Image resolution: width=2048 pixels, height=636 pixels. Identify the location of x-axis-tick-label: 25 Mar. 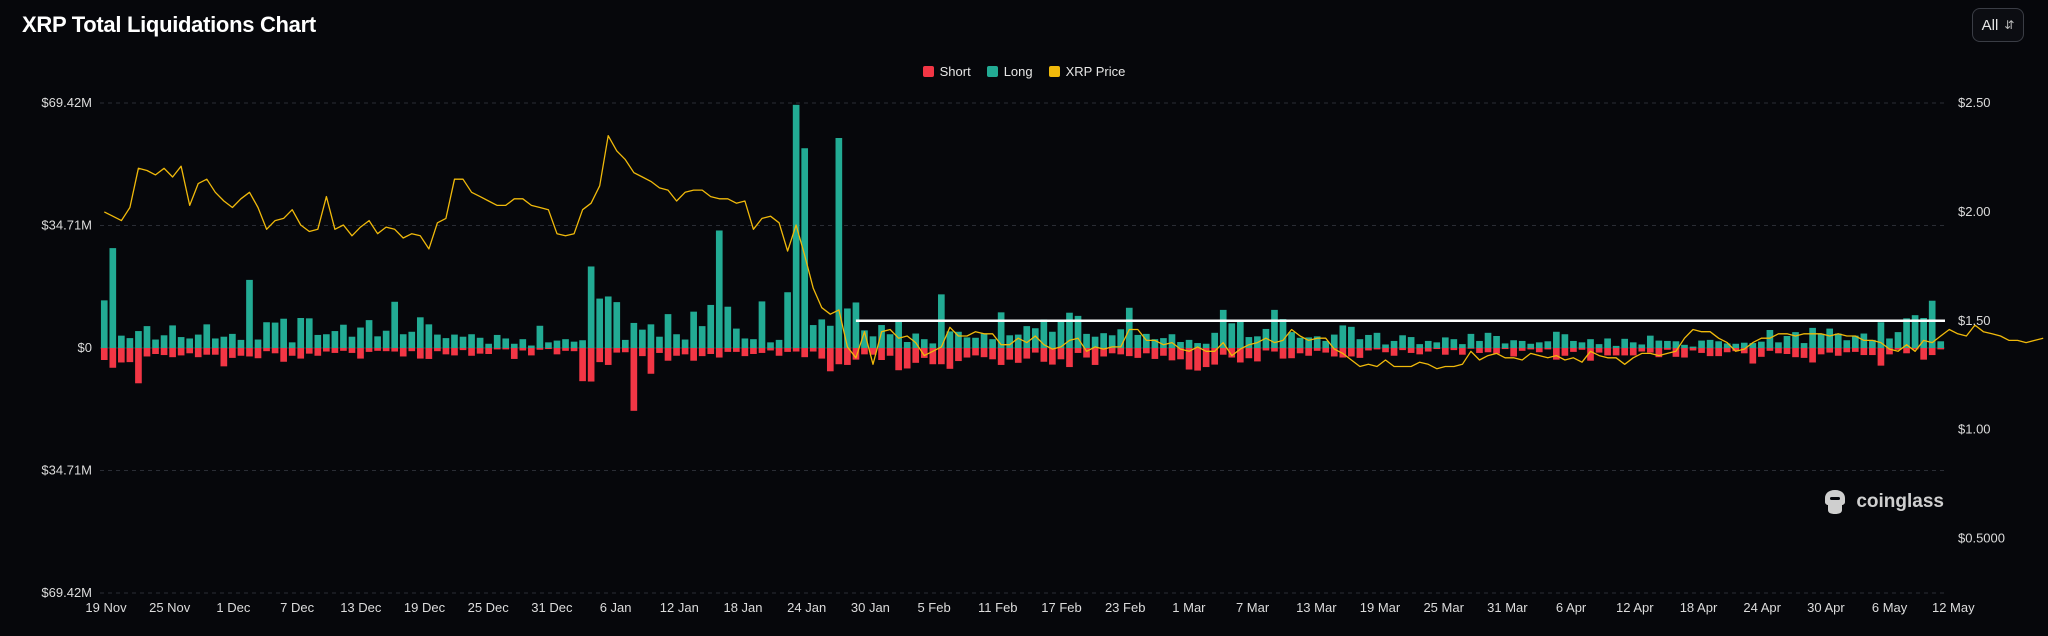
(1443, 607).